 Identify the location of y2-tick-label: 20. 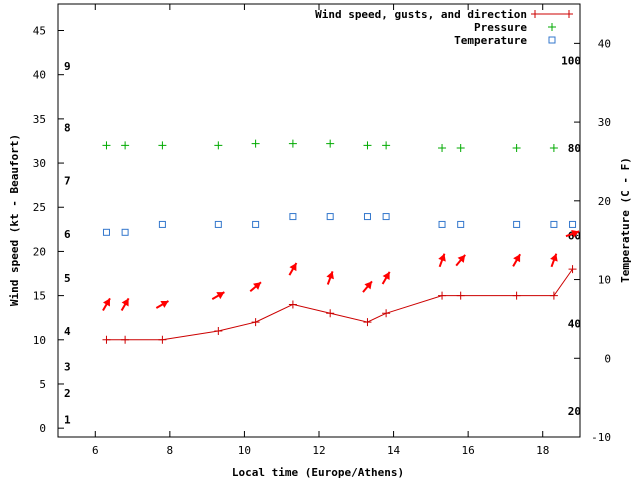
(604, 201).